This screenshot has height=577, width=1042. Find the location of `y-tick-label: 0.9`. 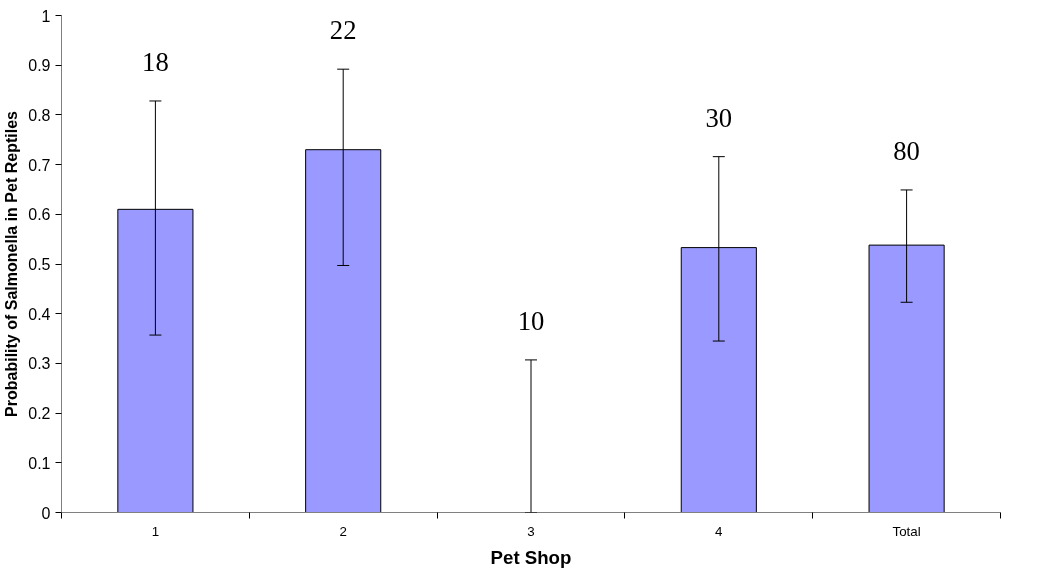

y-tick-label: 0.9 is located at coordinates (39, 66).